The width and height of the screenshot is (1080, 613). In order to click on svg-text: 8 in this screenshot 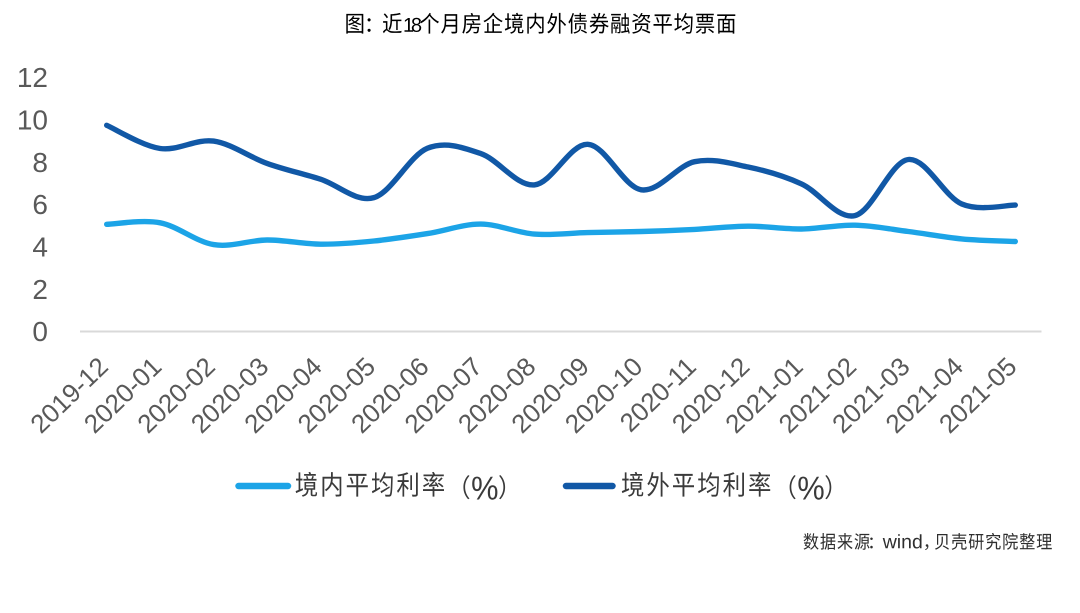, I will do `click(40, 162)`.